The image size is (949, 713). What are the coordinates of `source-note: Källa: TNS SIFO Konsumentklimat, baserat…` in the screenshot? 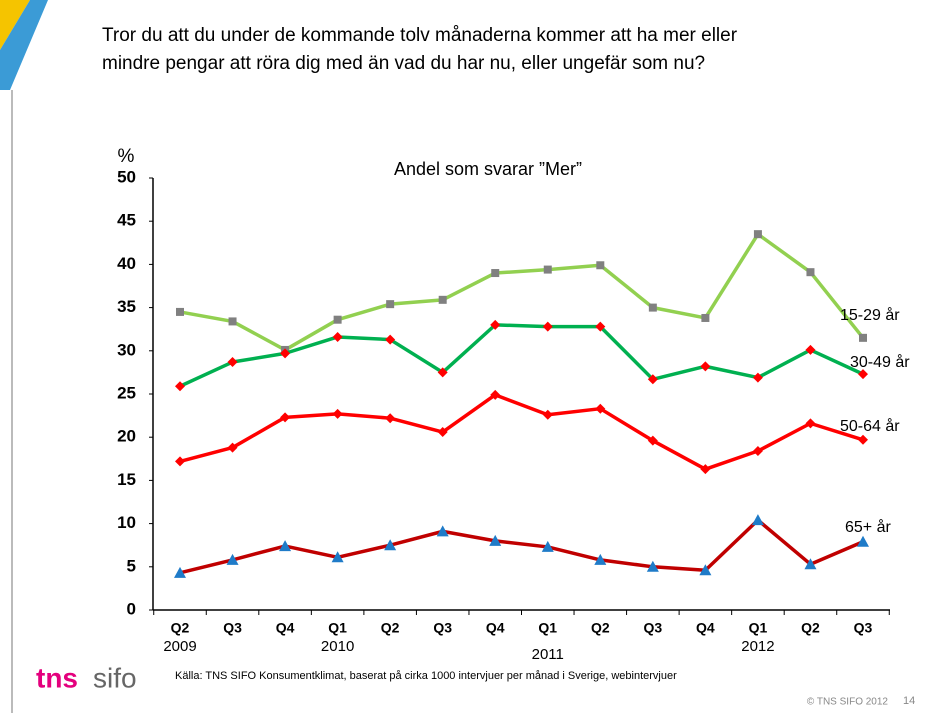 It's located at (426, 676).